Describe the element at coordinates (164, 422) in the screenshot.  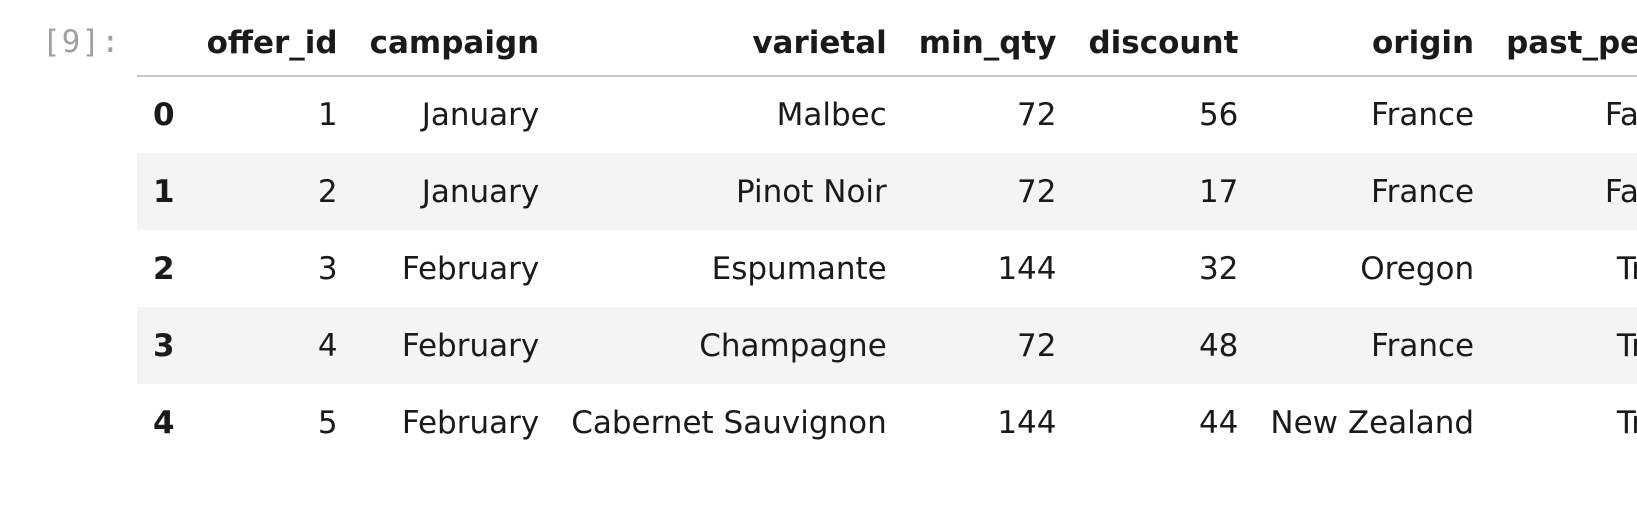
I see `row-index: 4` at that location.